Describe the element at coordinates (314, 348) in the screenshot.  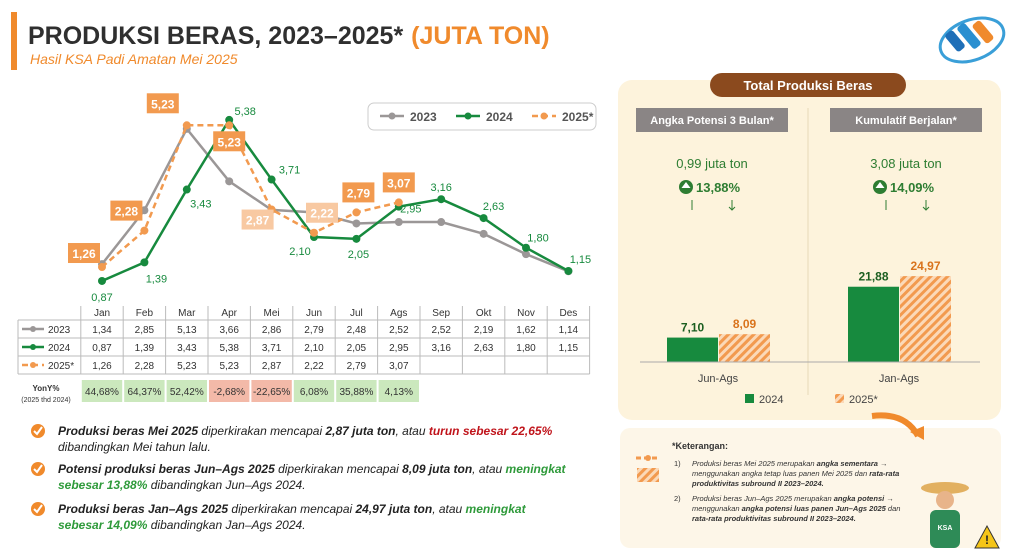
I see `table-cell: 2,10` at that location.